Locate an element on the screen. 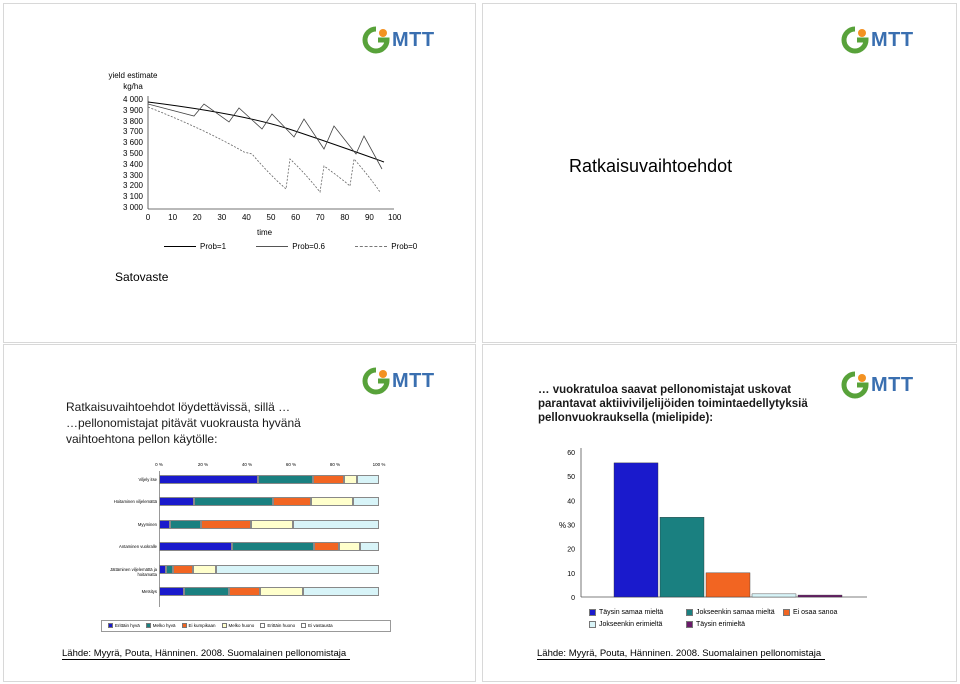 The height and width of the screenshot is (684, 960). legend-item: Jokseenkin erimieltä is located at coordinates (637, 625).